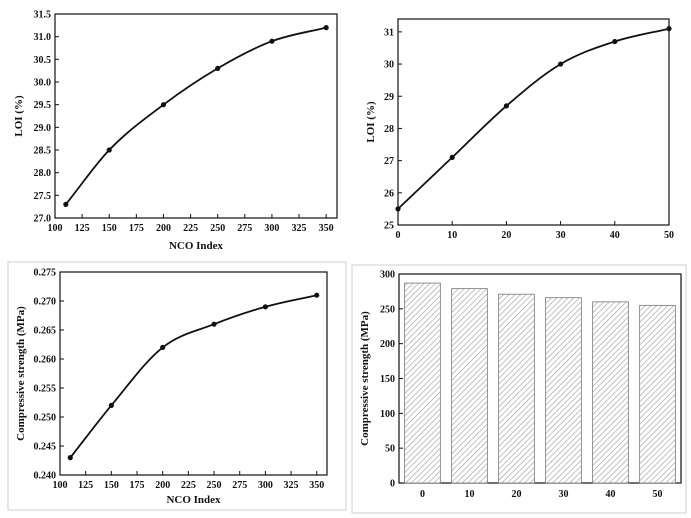 The width and height of the screenshot is (691, 518). I want to click on y-tick-label: 50, so click(390, 449).